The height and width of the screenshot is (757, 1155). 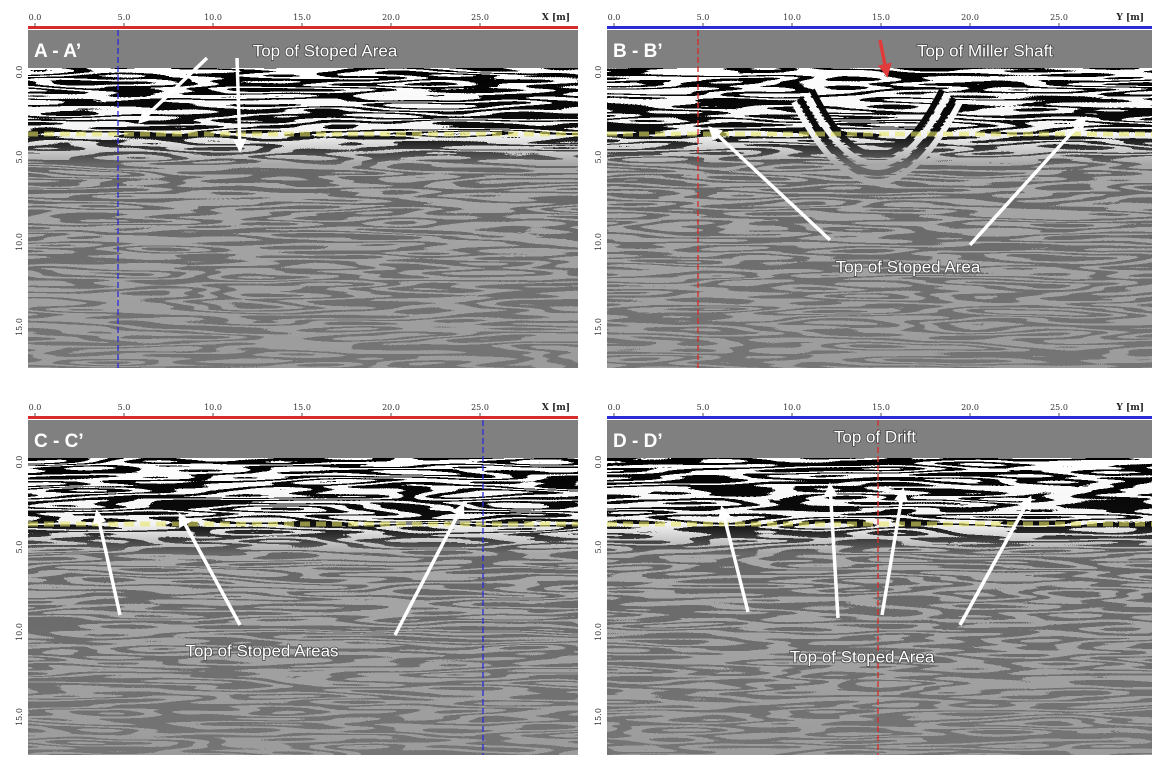 I want to click on panel-label: B - B’, so click(x=638, y=51).